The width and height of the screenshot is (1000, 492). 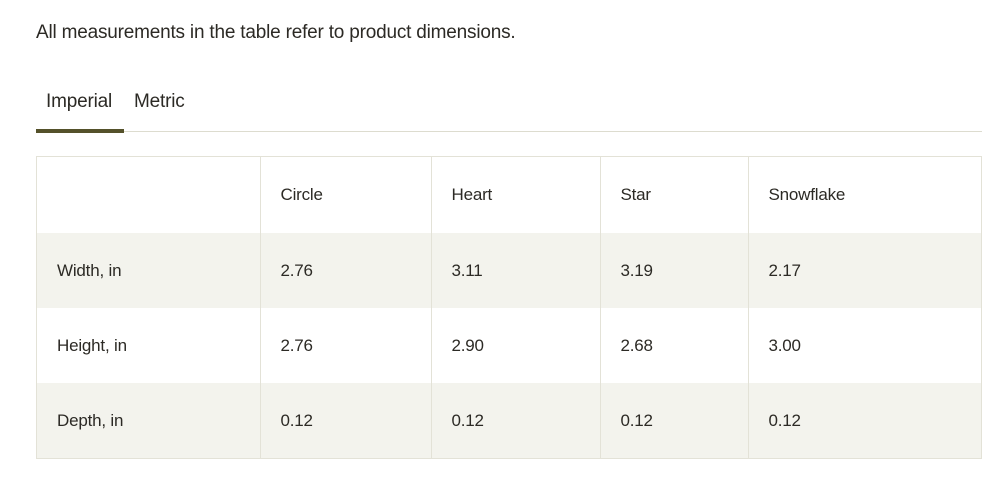 I want to click on tab-imperial: Imperial, so click(x=80, y=108).